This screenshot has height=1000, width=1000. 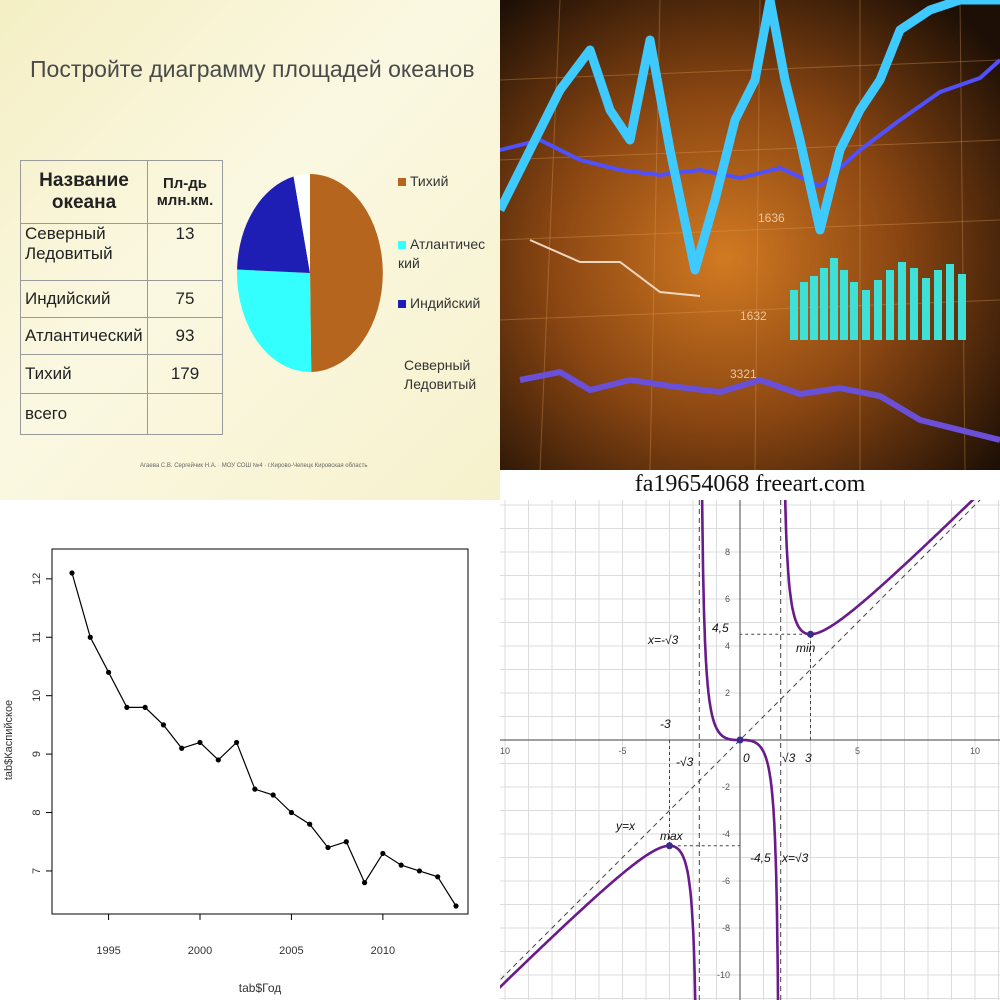 I want to click on min-guide, so click(x=775, y=686).